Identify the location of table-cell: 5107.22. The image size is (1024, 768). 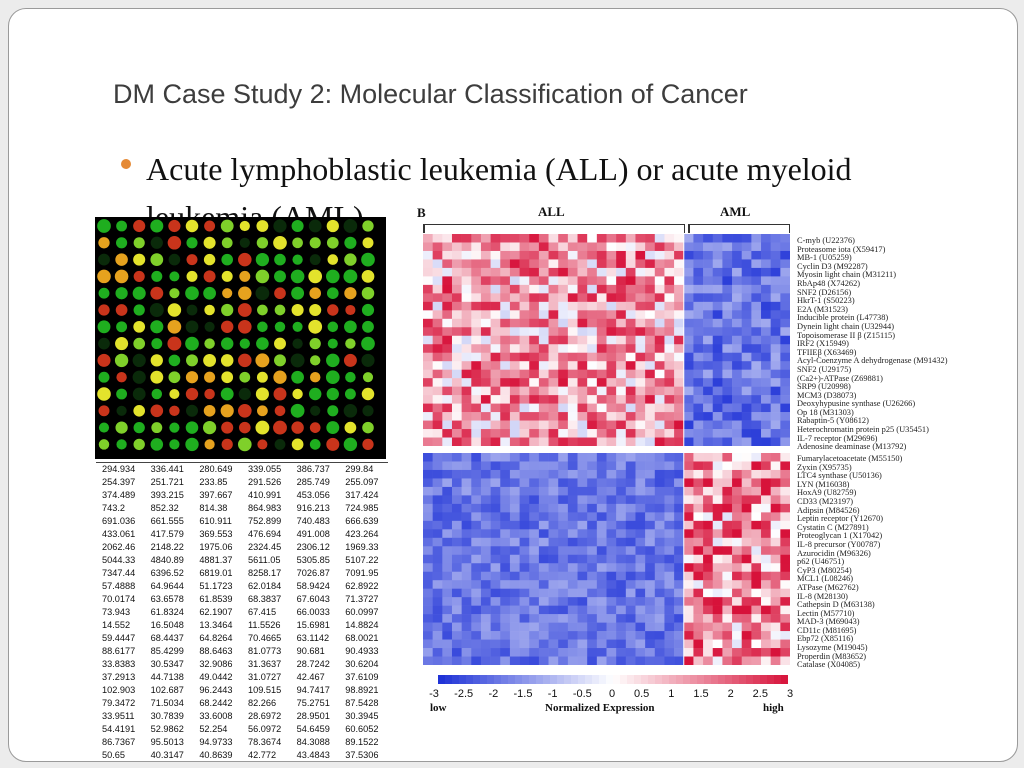
(362, 560).